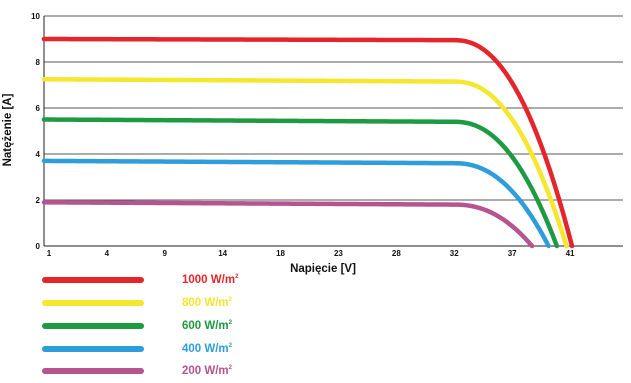 Image resolution: width=631 pixels, height=383 pixels. I want to click on legend-item: 800 W/m2, so click(172, 303).